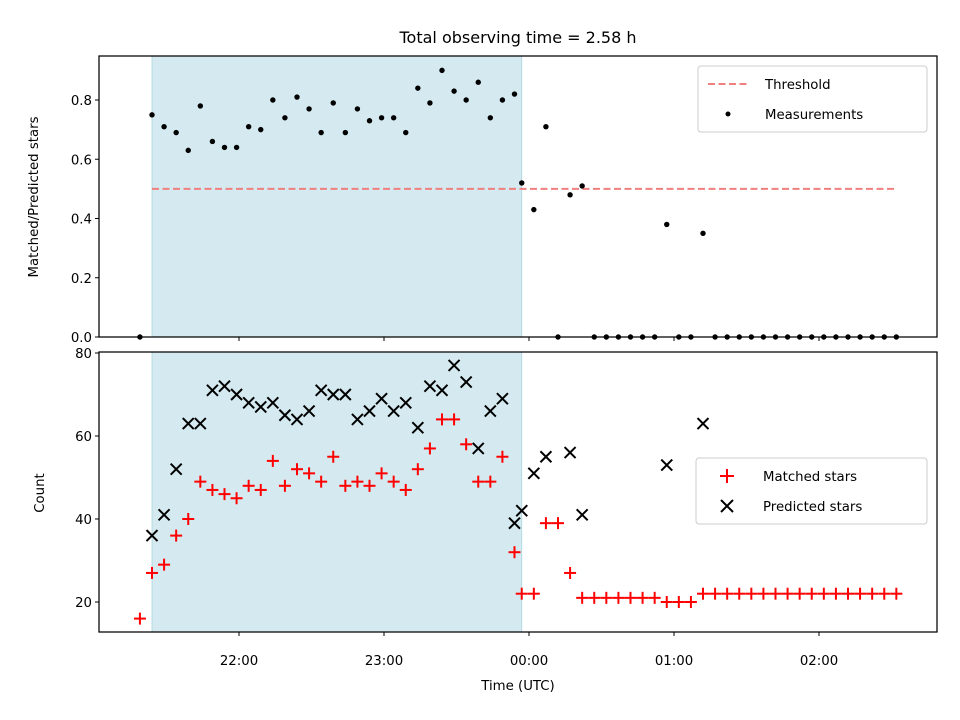  Describe the element at coordinates (239, 661) in the screenshot. I see `x-tick-label: 22:00` at that location.